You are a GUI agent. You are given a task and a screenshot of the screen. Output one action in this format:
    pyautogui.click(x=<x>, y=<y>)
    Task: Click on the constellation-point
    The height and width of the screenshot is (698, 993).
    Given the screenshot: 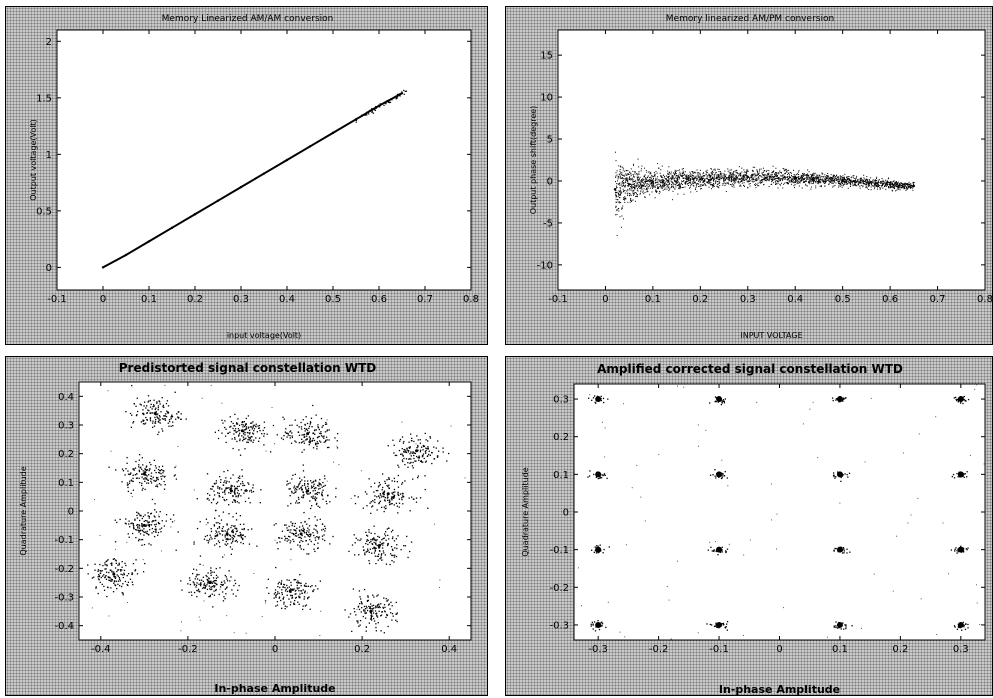 What is the action you would take?
    pyautogui.click(x=301, y=534)
    